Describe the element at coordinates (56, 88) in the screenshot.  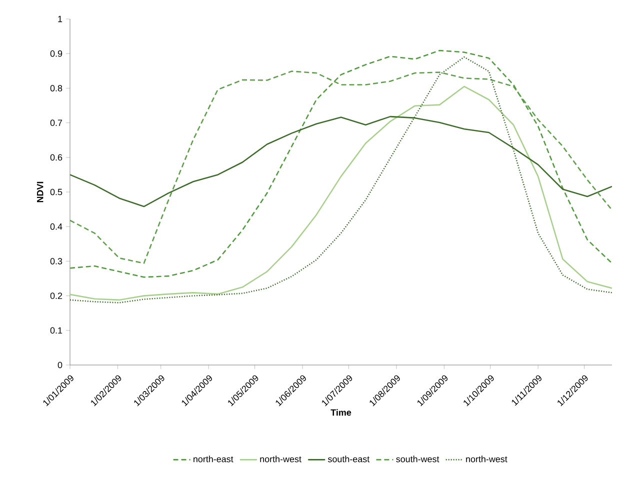
I see `y-tick-label: 0.8` at that location.